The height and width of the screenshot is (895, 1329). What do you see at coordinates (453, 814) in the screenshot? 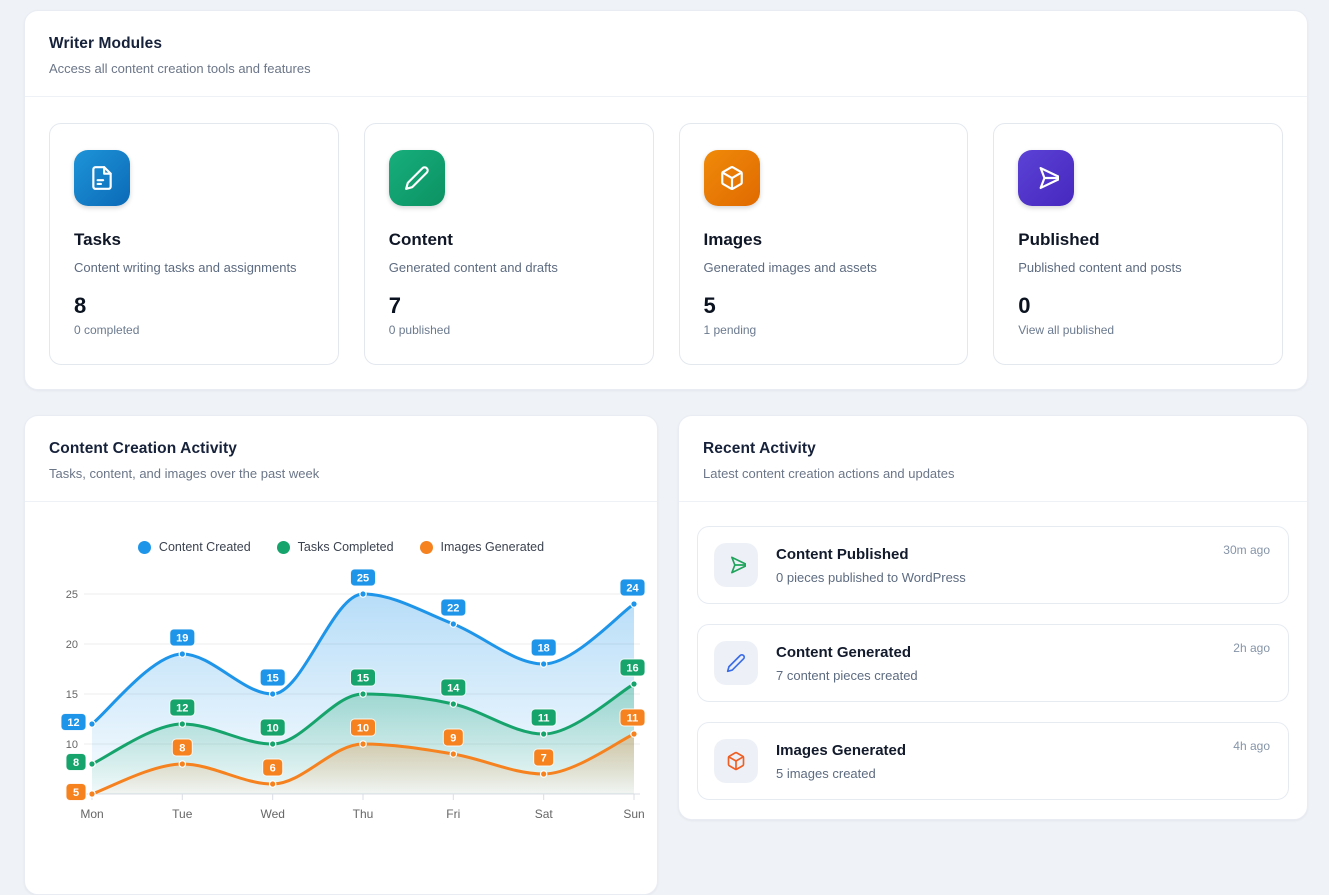
I see `svg-text: Fri` at bounding box center [453, 814].